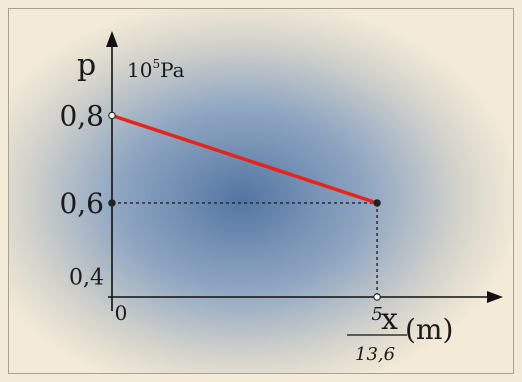 The width and height of the screenshot is (522, 382). Describe the element at coordinates (156, 64) in the screenshot. I see `unit-exponent: 5` at that location.